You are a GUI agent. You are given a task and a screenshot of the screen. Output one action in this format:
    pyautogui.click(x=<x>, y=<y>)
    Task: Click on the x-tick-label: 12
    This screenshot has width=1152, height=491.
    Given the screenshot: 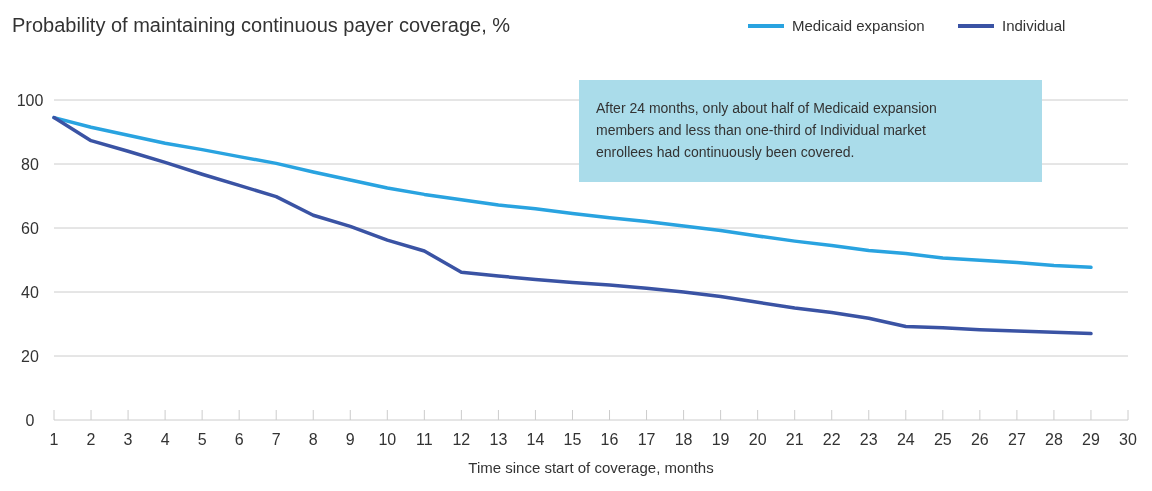 What is the action you would take?
    pyautogui.click(x=461, y=439)
    